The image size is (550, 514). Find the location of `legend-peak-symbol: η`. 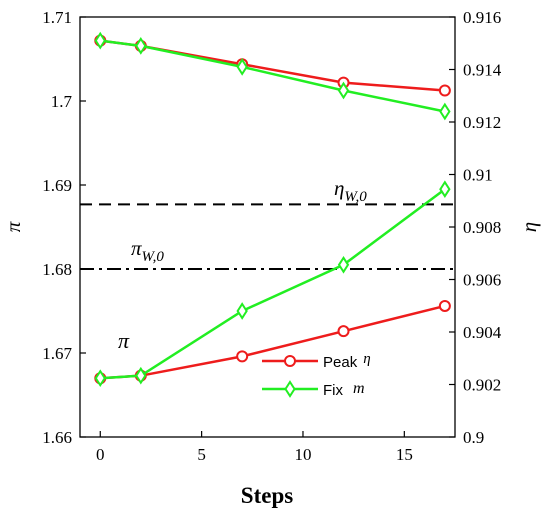

legend-peak-symbol: η is located at coordinates (366, 359).